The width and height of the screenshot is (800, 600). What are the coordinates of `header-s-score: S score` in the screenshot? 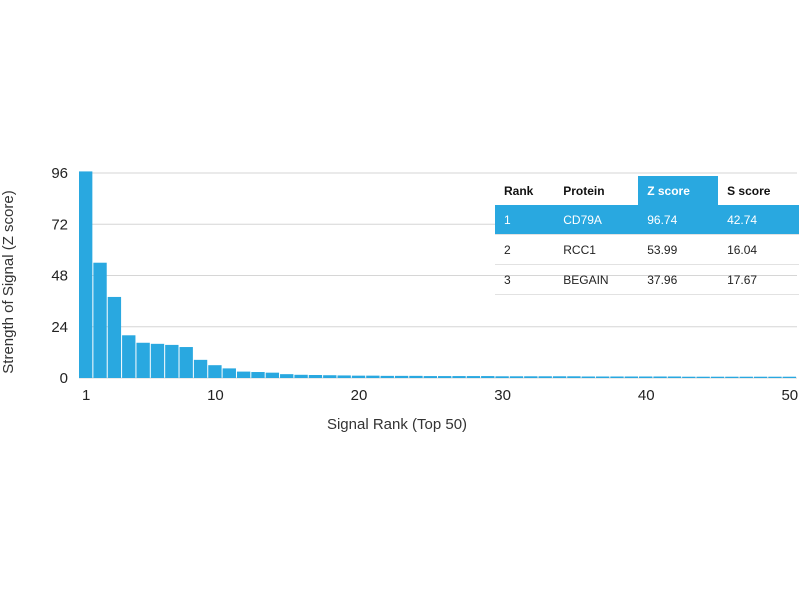 It's located at (749, 190).